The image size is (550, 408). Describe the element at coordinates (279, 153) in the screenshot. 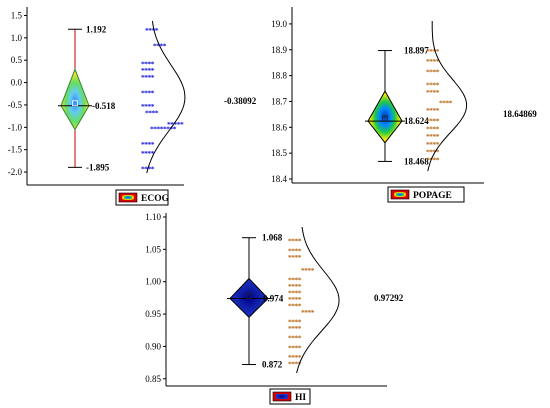

I see `y-tick-label: 18.5` at that location.